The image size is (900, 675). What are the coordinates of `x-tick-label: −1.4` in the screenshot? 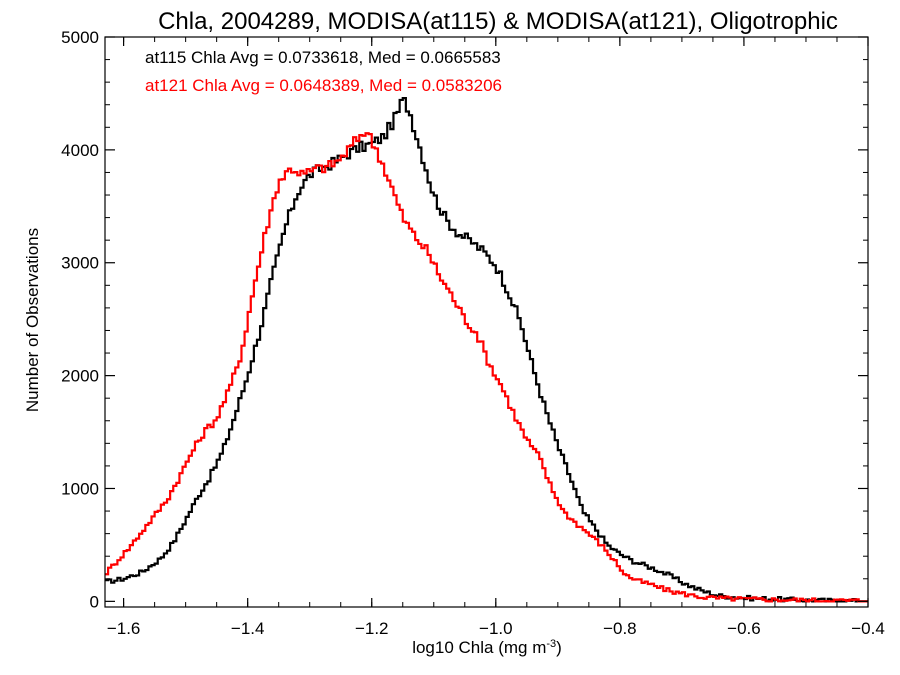 It's located at (248, 628).